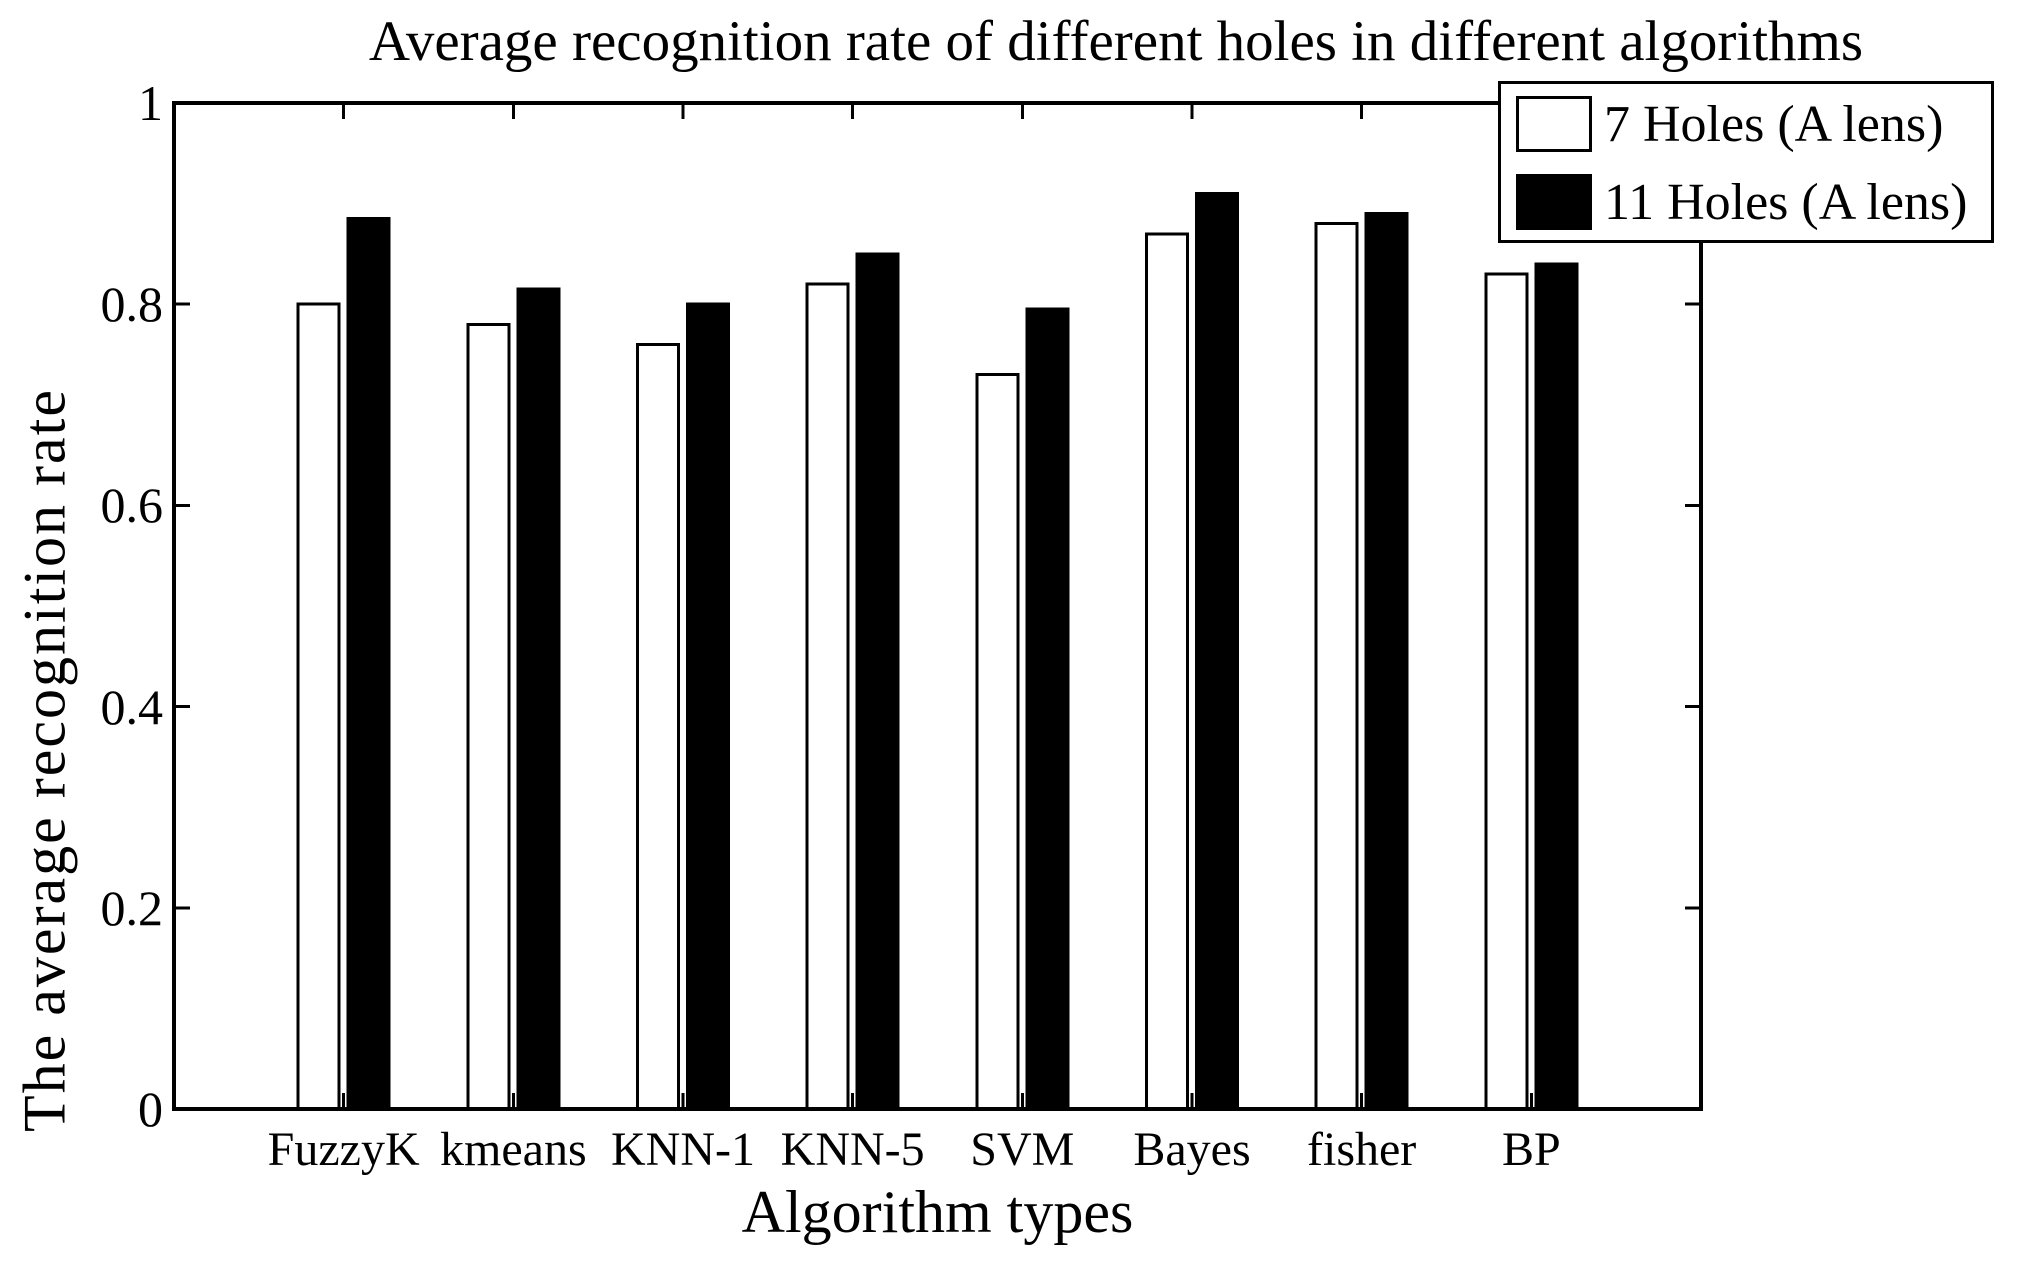 The width and height of the screenshot is (2024, 1263). What do you see at coordinates (877, 681) in the screenshot?
I see `bar-KNN-5-series1` at bounding box center [877, 681].